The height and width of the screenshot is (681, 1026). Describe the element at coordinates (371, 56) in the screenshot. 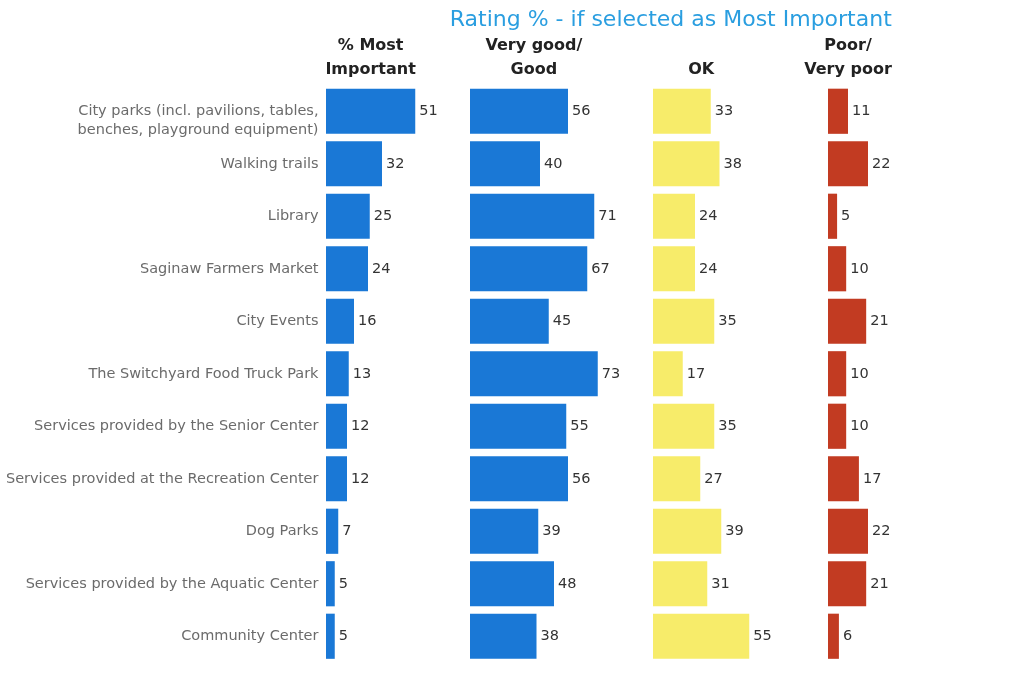

I see `chart-title: % Most Important` at that location.